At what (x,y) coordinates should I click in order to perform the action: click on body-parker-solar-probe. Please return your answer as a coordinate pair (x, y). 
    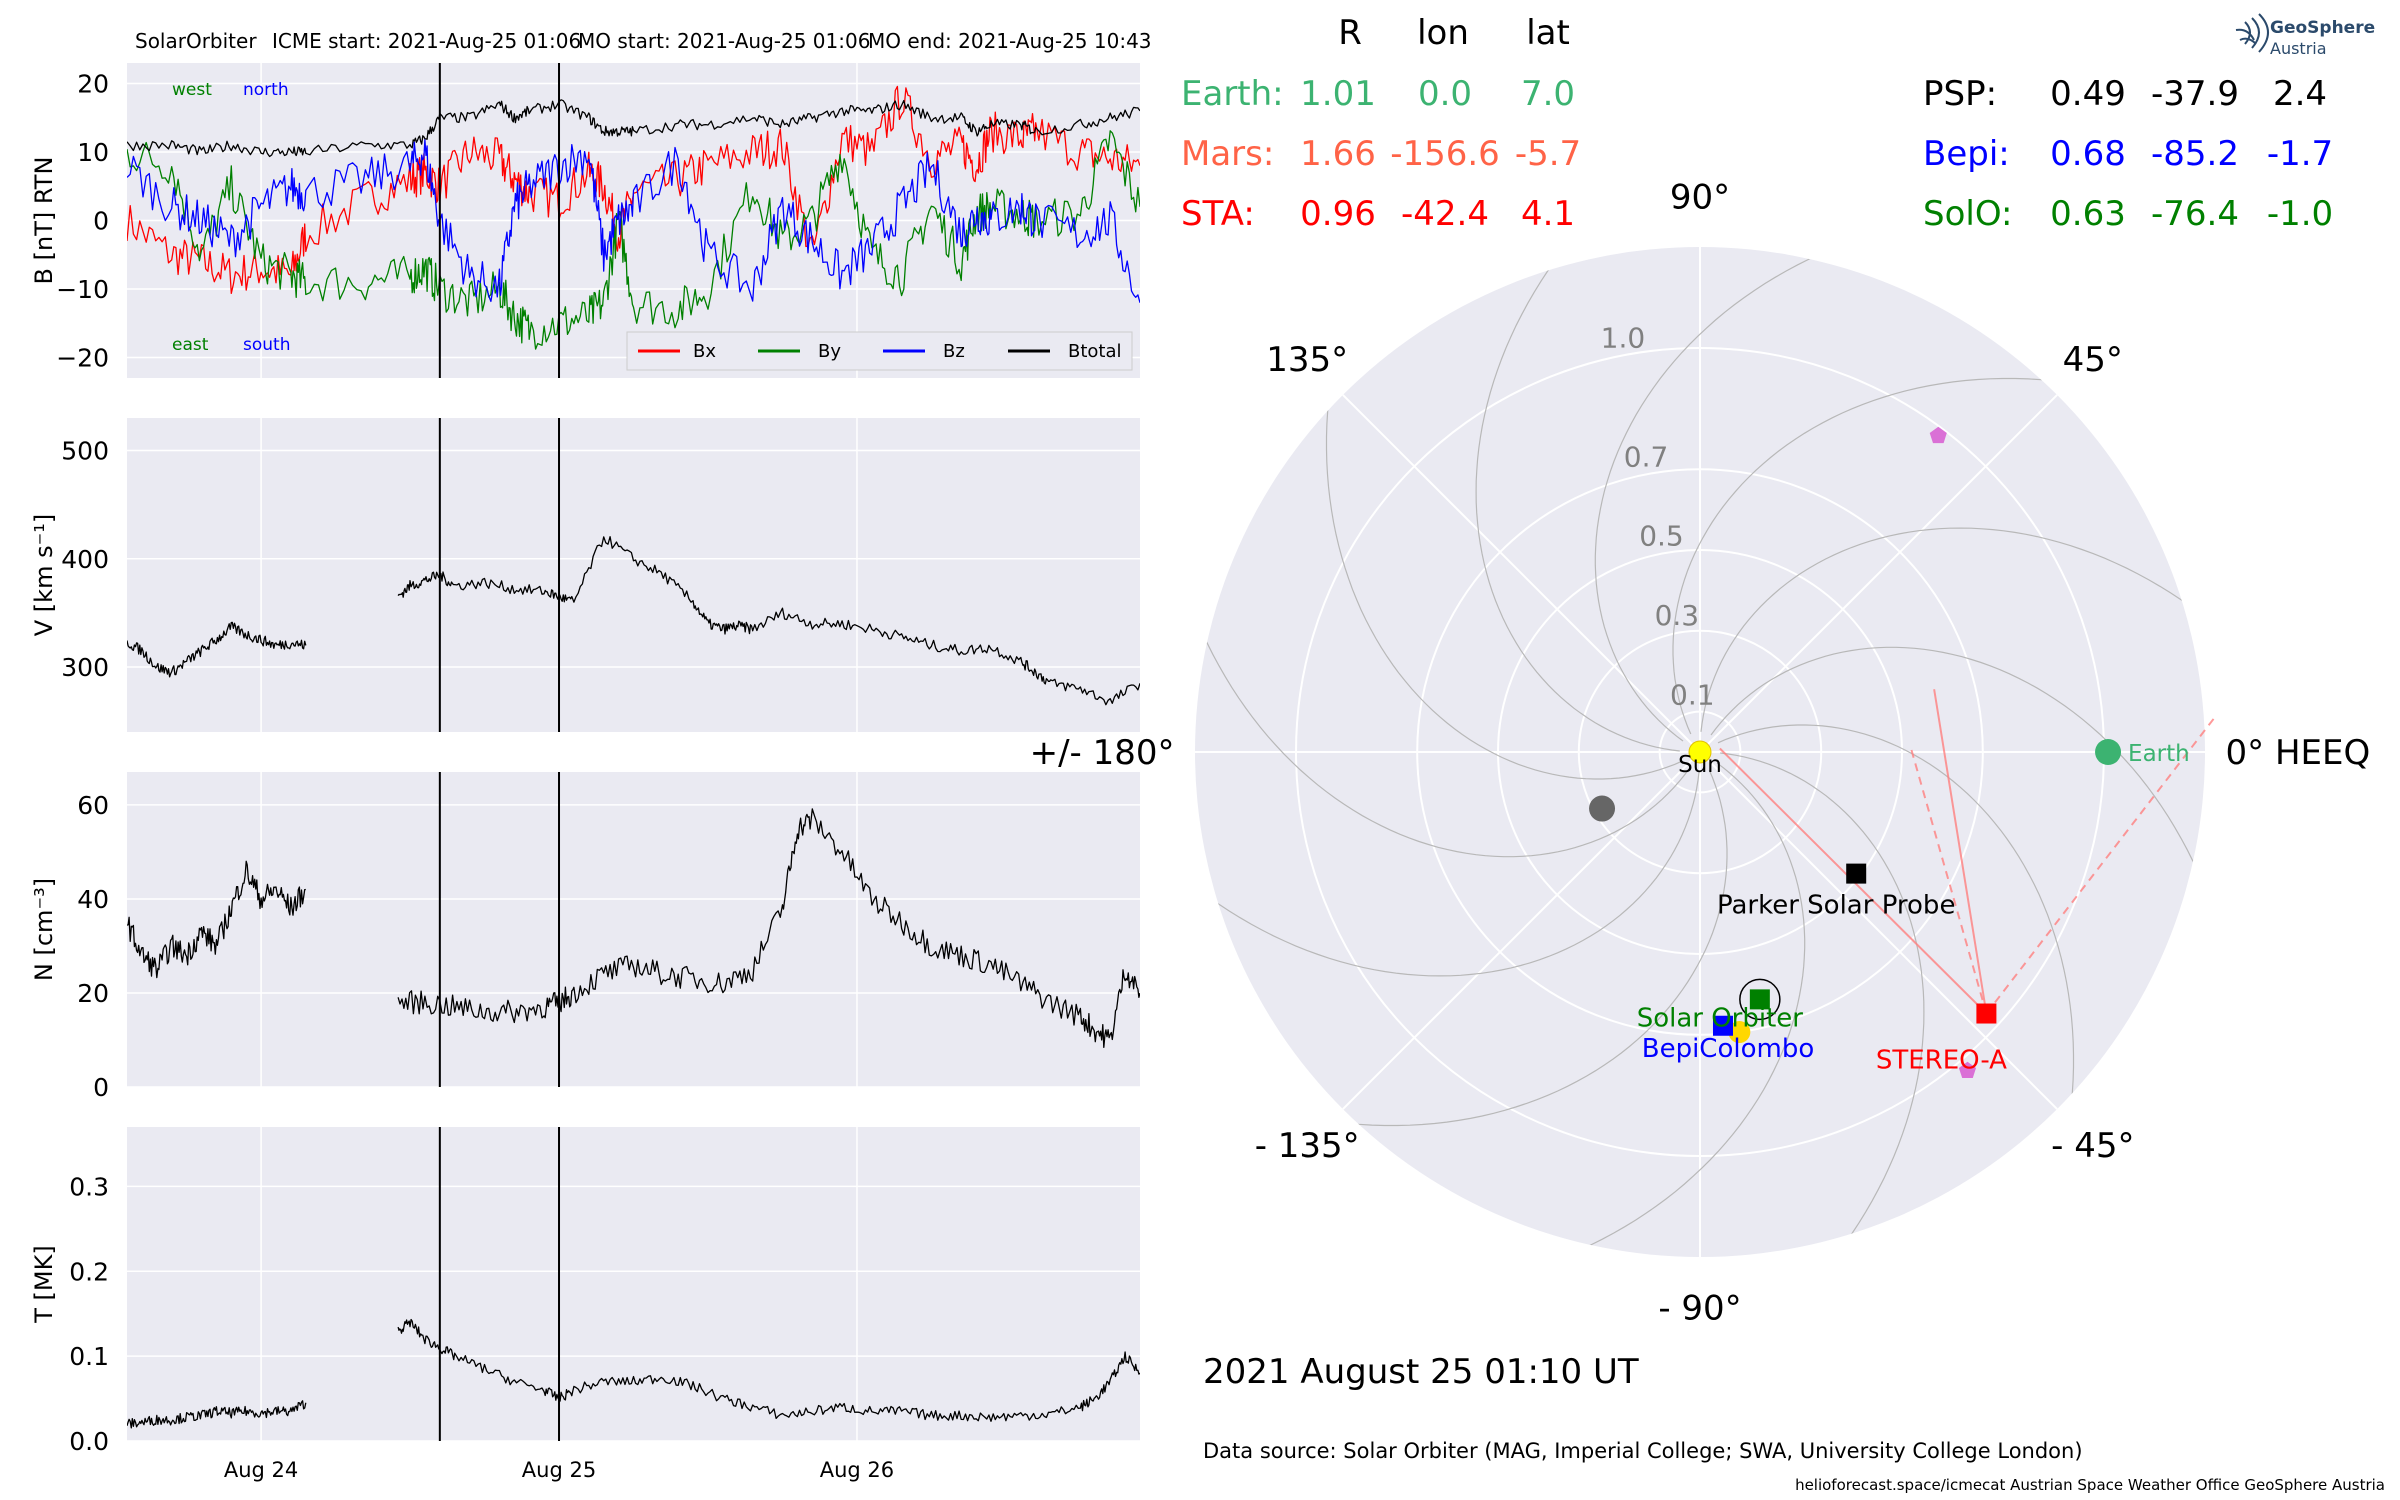
    Looking at the image, I should click on (1856, 873).